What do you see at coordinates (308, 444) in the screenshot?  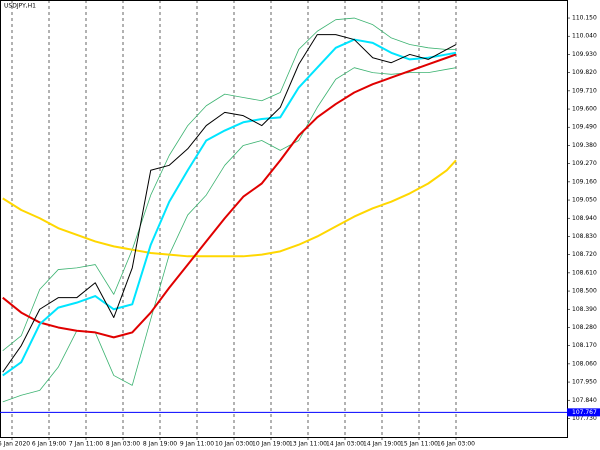 I see `x-tick-label: 13 Jan 11:00` at bounding box center [308, 444].